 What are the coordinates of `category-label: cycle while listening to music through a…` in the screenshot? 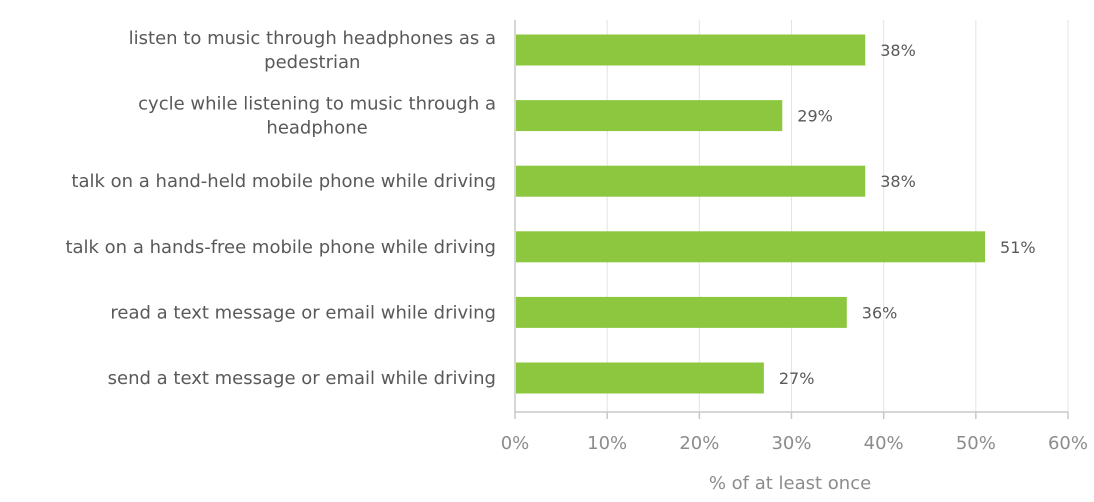 It's located at (317, 116).